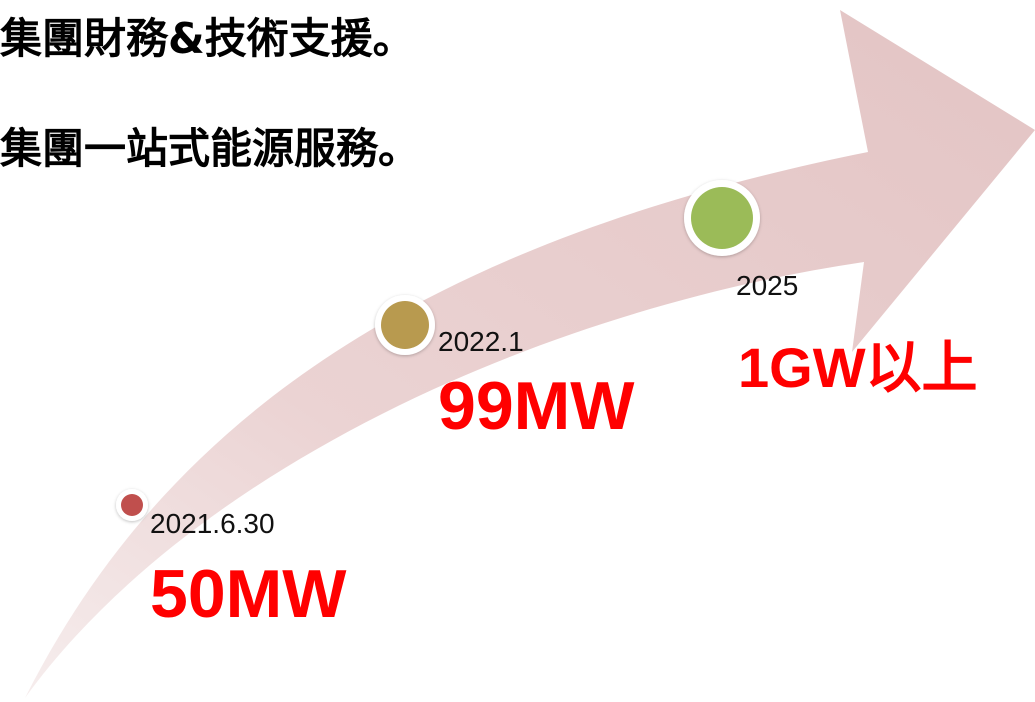 Image resolution: width=1035 pixels, height=702 pixels. Describe the element at coordinates (536, 406) in the screenshot. I see `milestone-value-2: 99MW` at that location.